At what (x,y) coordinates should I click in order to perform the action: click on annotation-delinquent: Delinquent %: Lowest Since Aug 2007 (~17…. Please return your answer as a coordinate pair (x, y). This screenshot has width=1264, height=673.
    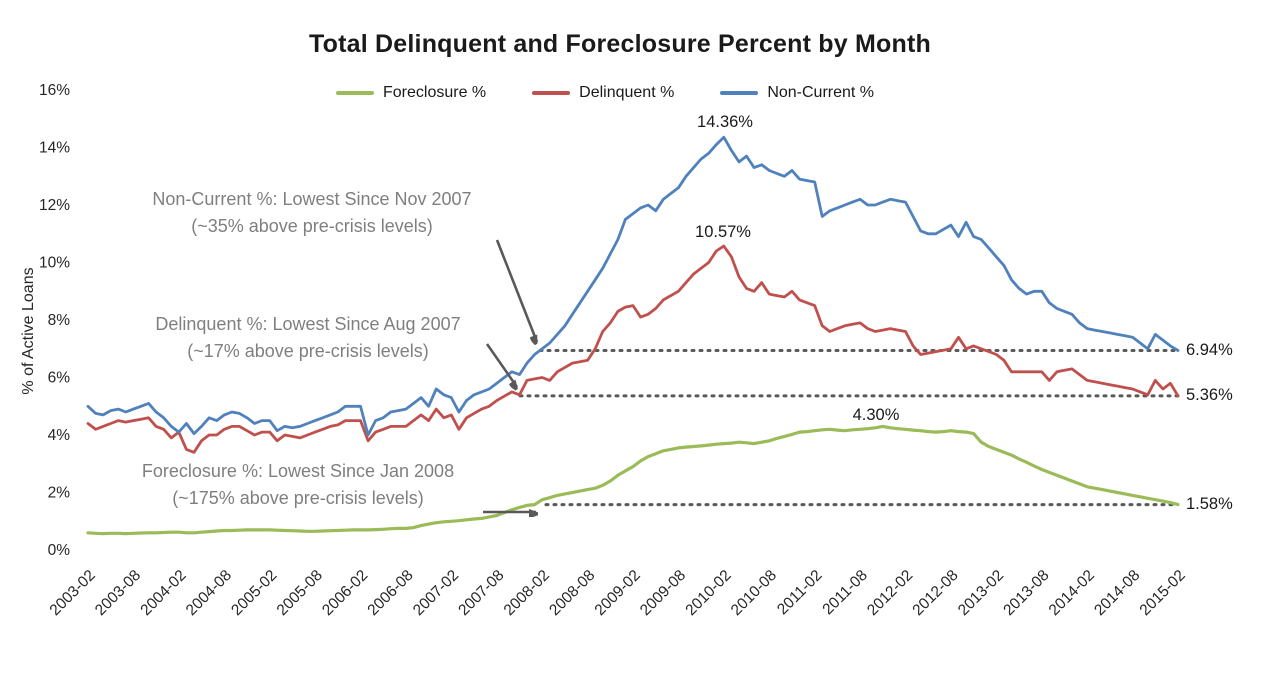
    Looking at the image, I should click on (308, 338).